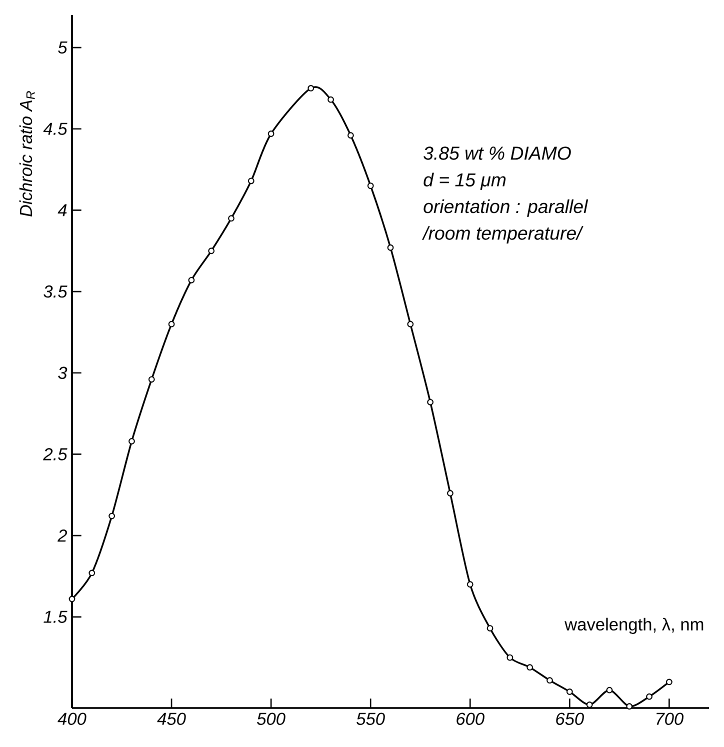 The image size is (724, 747). I want to click on y-tick-label: 2, so click(63, 536).